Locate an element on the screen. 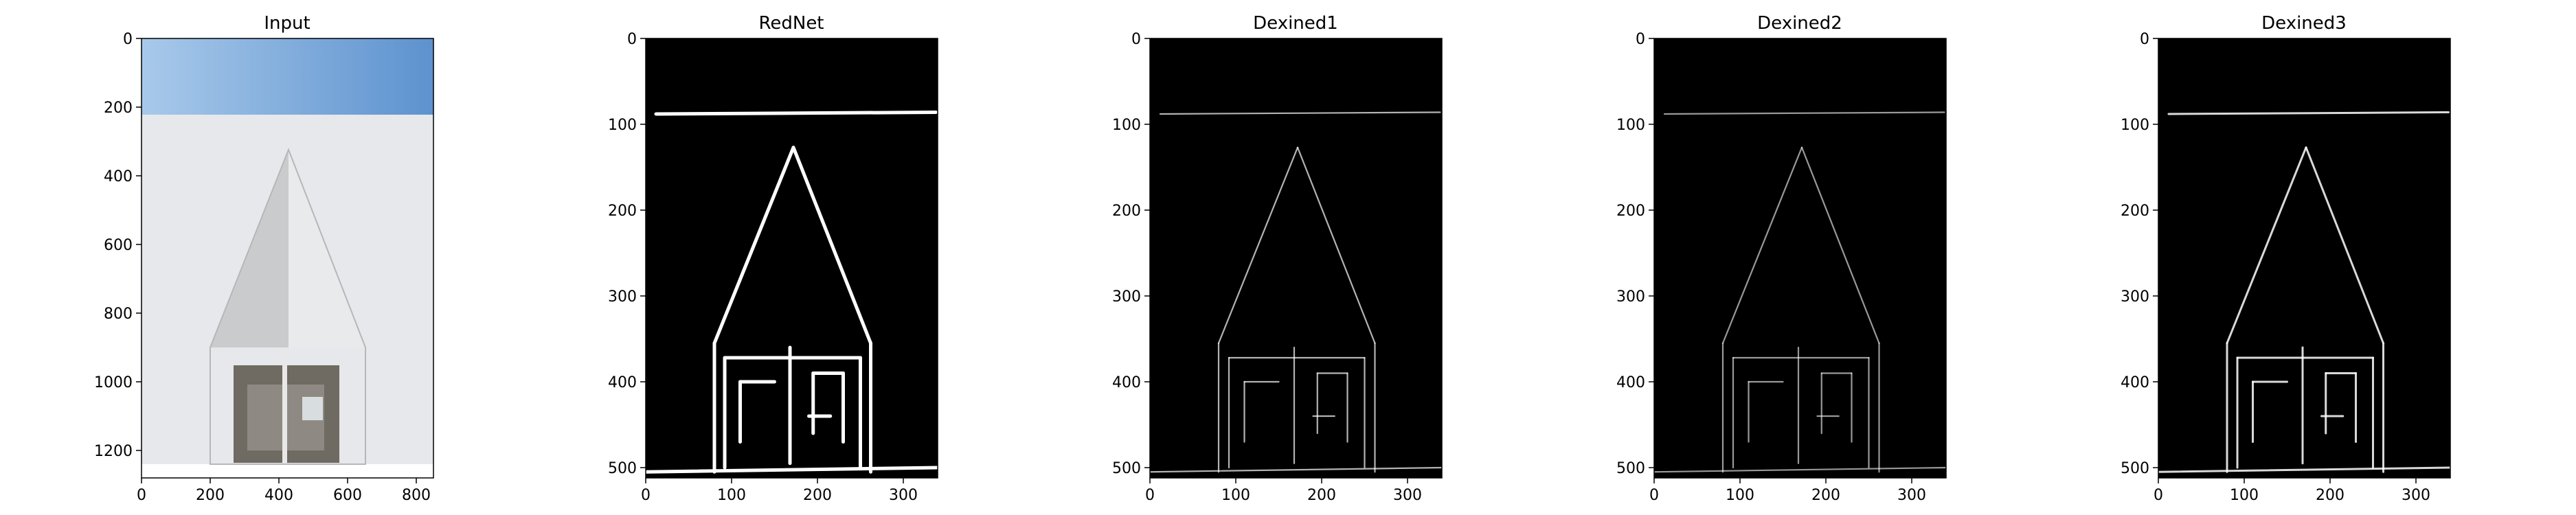  sky-region is located at coordinates (287, 76).